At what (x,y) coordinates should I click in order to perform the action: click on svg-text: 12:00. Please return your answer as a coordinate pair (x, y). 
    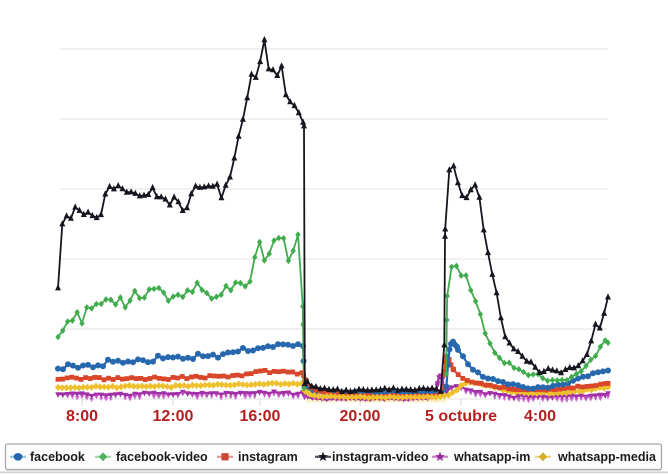
    Looking at the image, I should click on (173, 416).